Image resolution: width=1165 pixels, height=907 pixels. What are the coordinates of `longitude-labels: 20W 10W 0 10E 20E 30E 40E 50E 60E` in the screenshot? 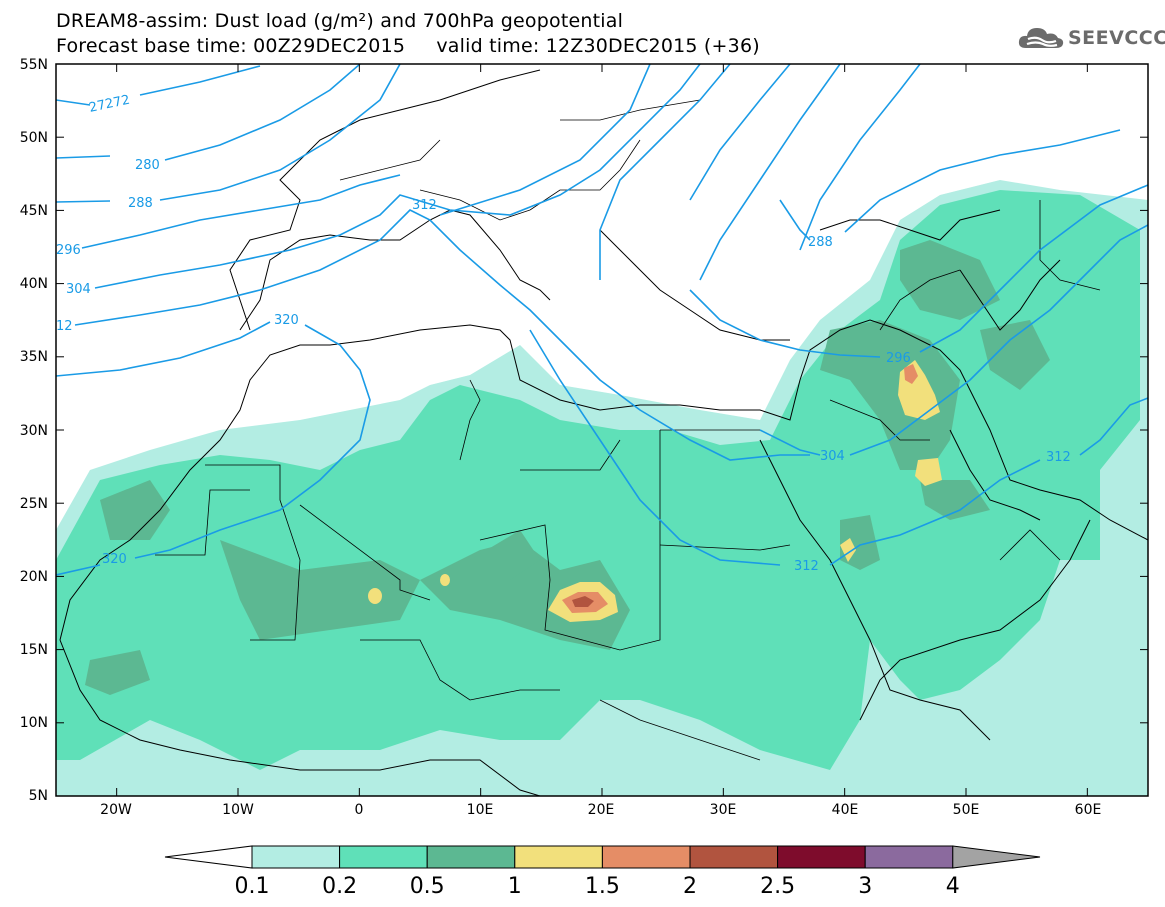 It's located at (600, 810).